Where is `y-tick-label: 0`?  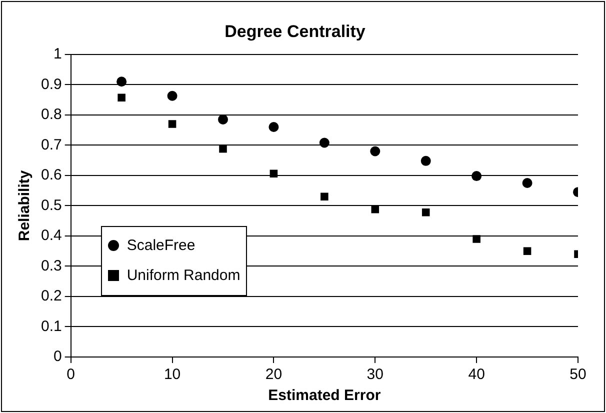 y-tick-label: 0 is located at coordinates (58, 357).